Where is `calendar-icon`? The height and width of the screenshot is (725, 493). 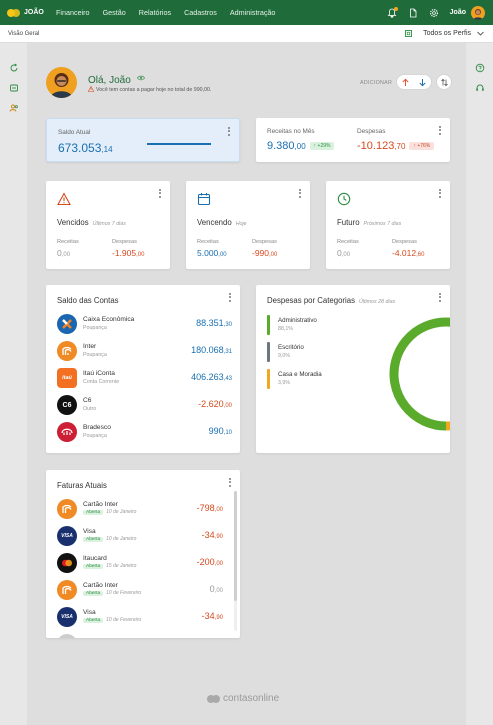
calendar-icon is located at coordinates (204, 199).